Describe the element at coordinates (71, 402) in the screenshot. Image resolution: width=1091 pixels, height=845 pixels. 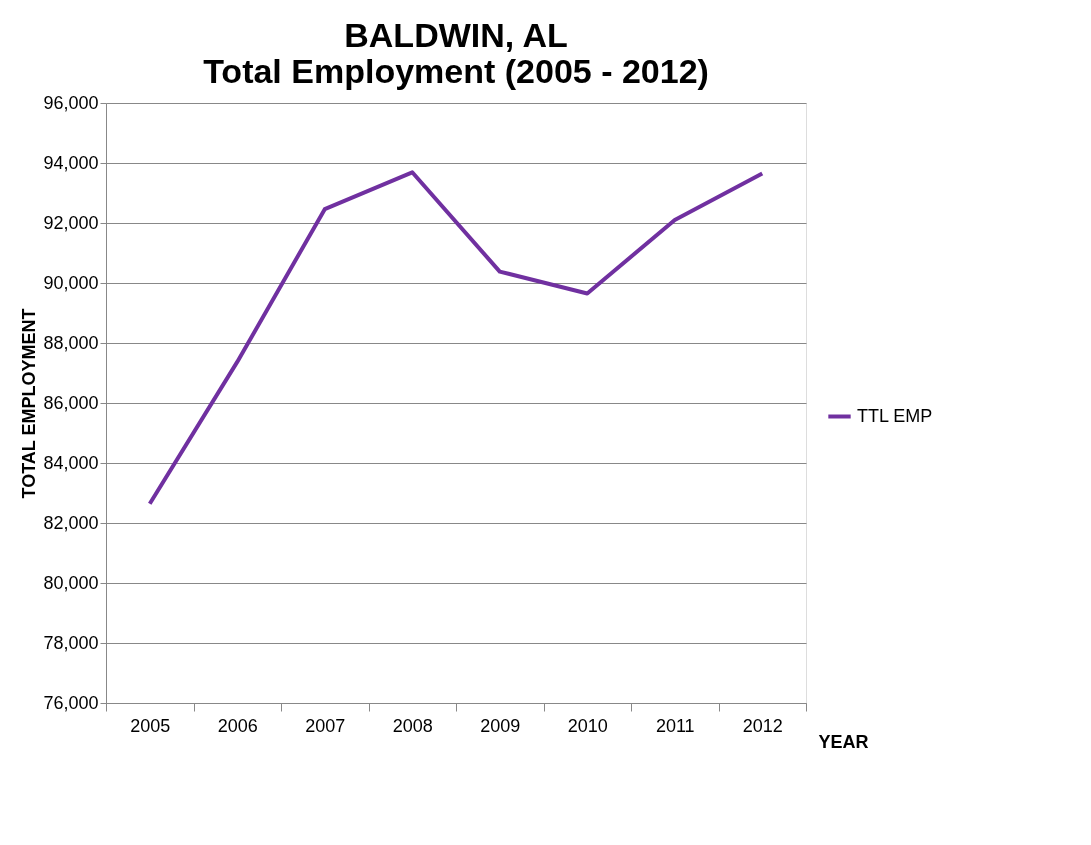
I see `y-tick-label: 86,000` at that location.